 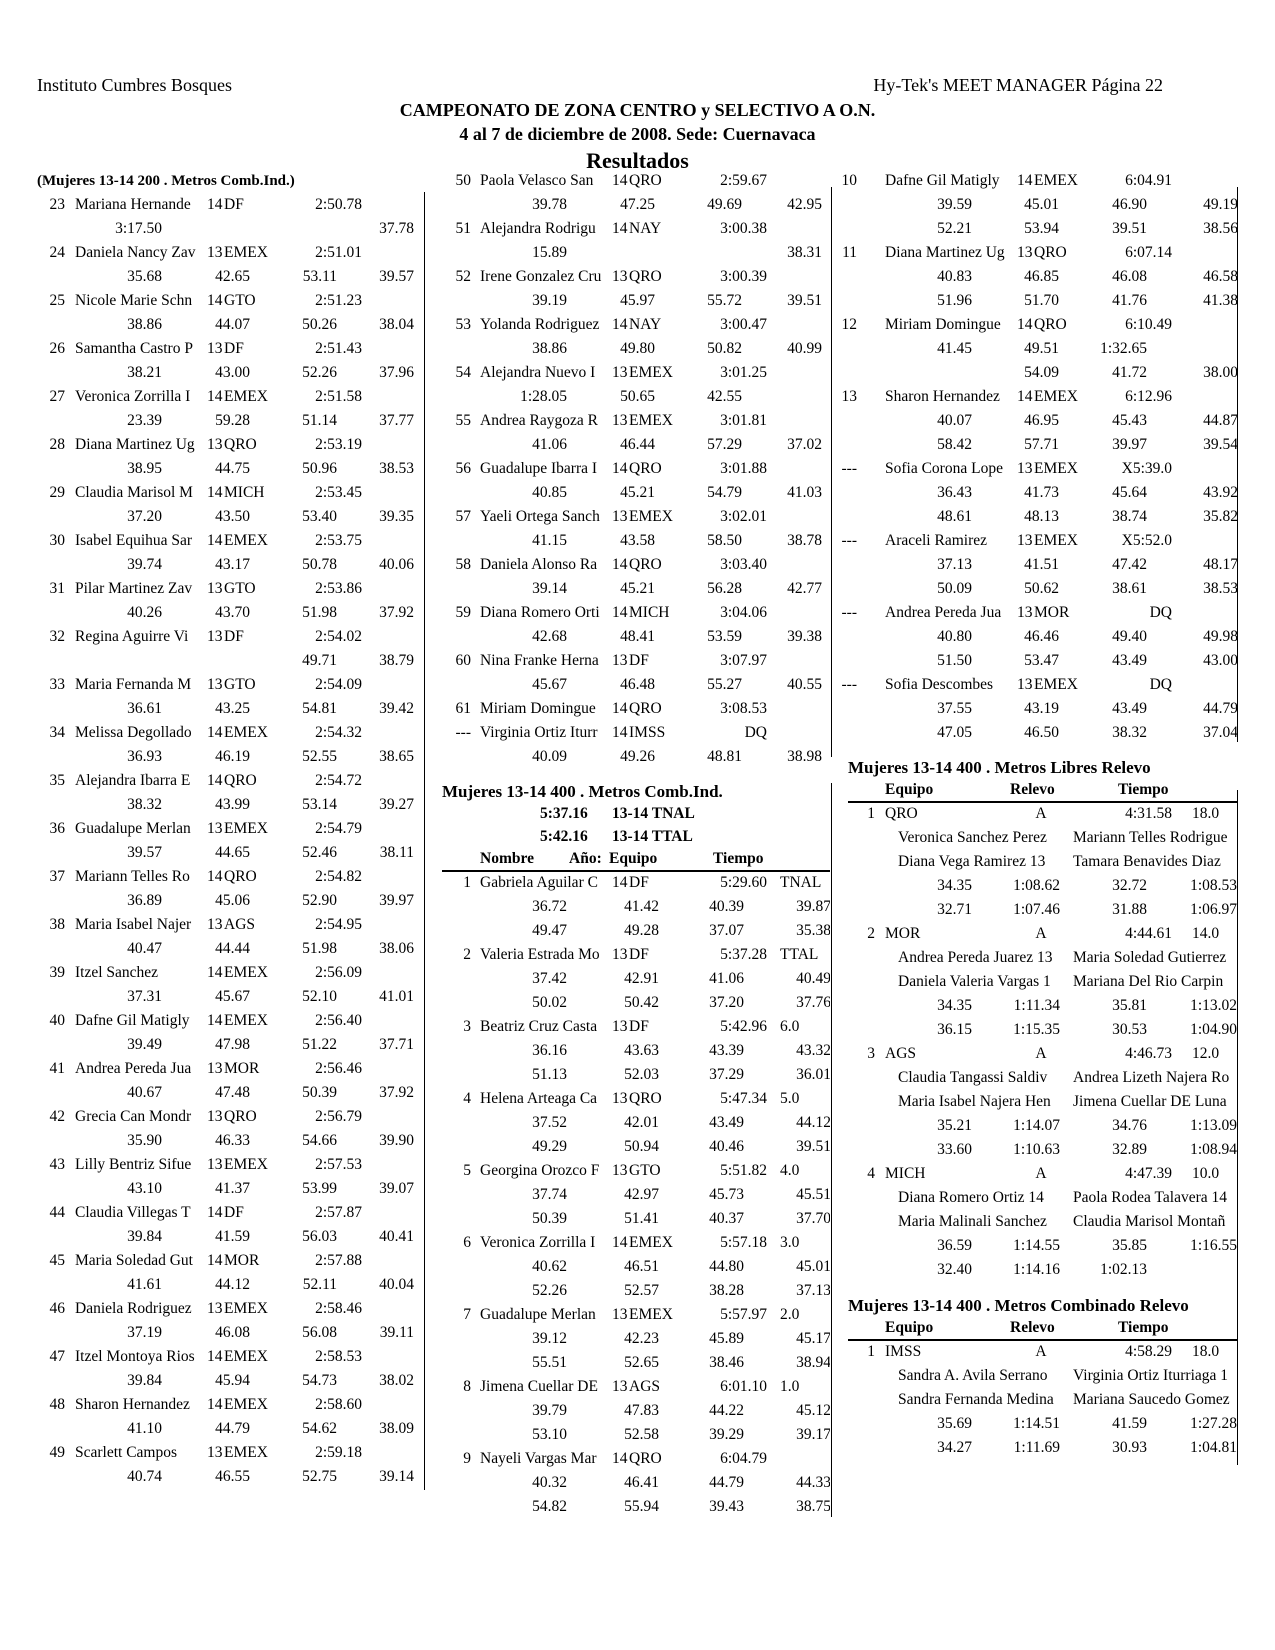 What do you see at coordinates (871, 813) in the screenshot?
I see `place: 1` at bounding box center [871, 813].